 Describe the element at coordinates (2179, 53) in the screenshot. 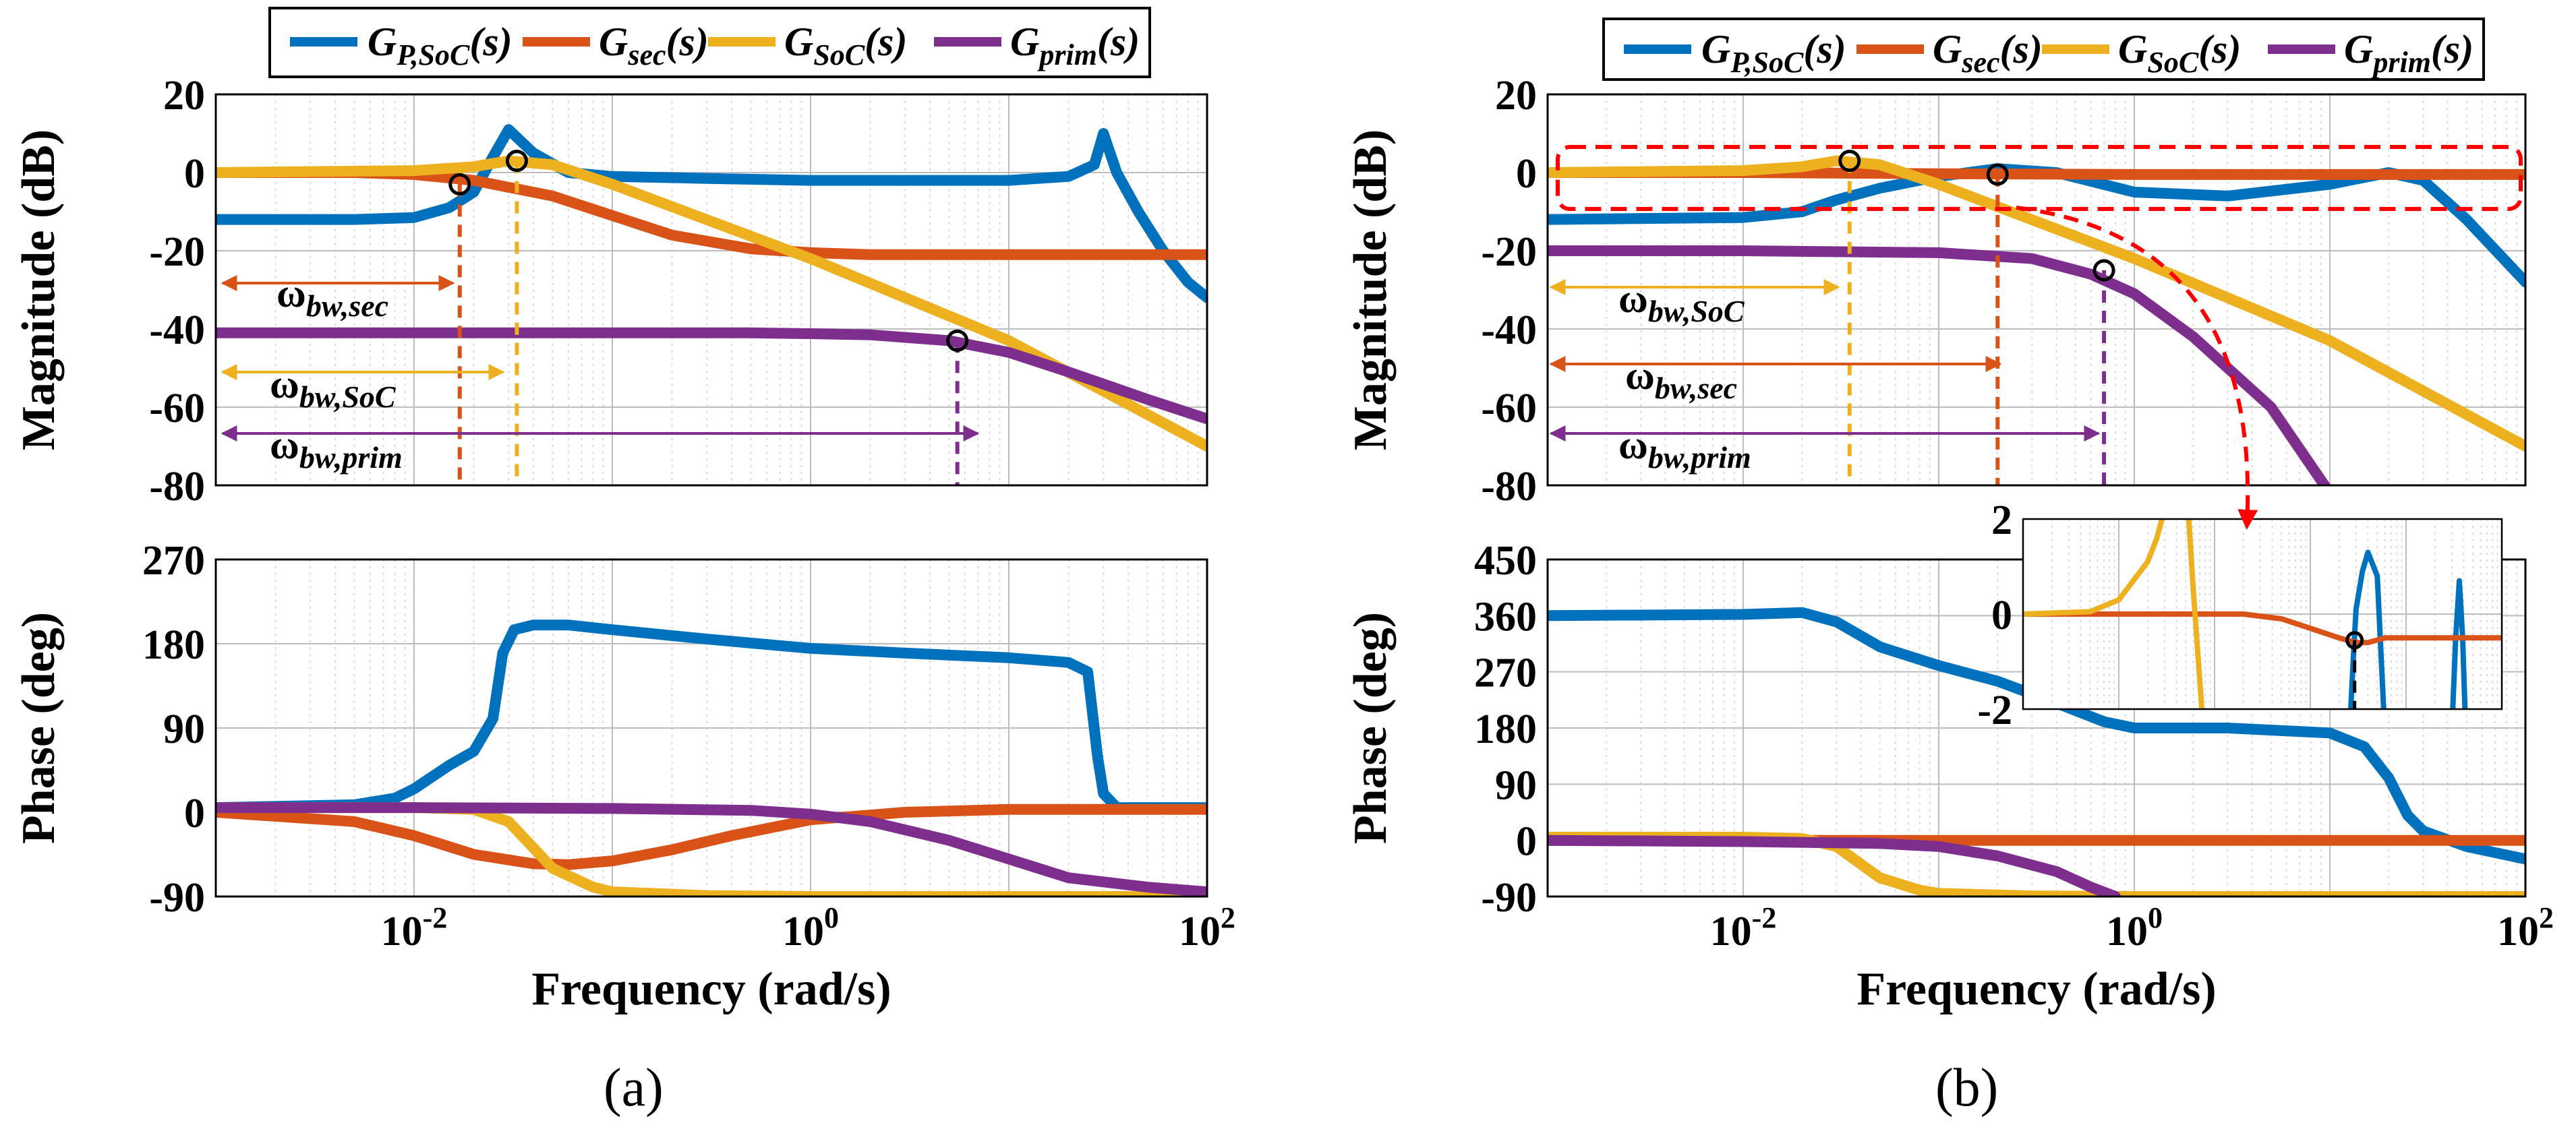

I see `legend-b-label-gsoc: GSoC(s)` at that location.